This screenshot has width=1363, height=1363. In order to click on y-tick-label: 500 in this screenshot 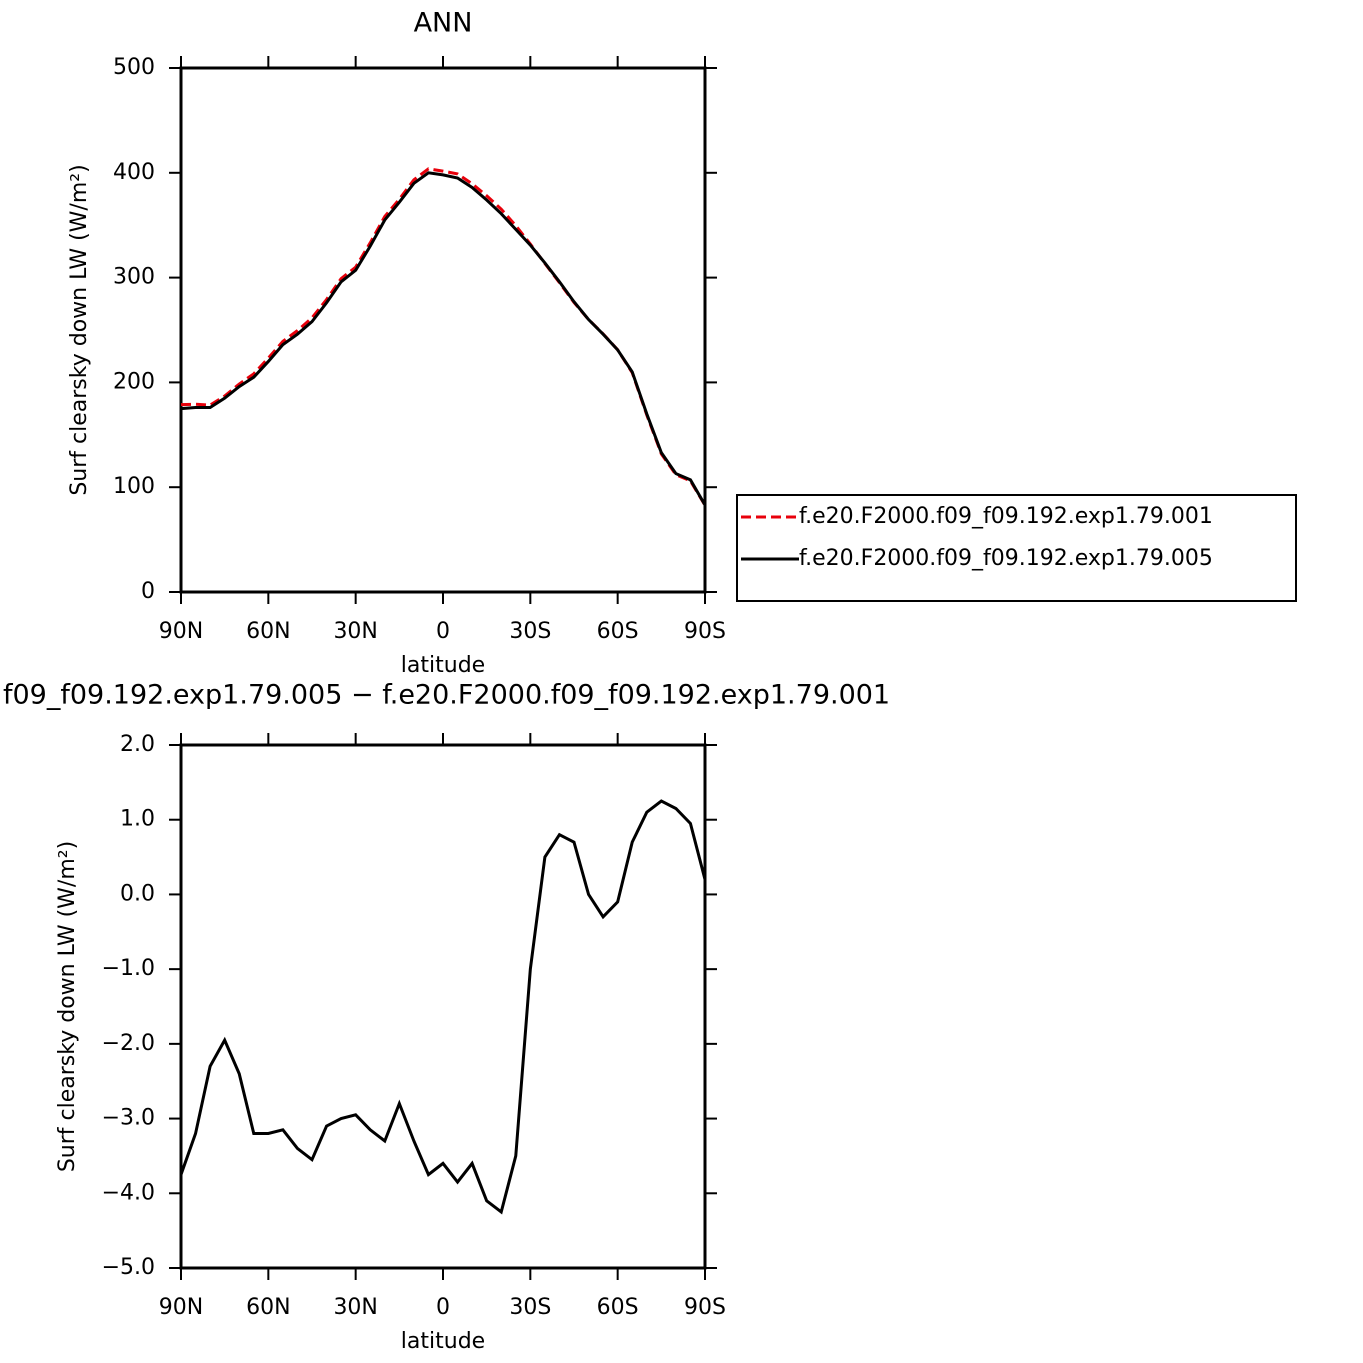, I will do `click(134, 67)`.